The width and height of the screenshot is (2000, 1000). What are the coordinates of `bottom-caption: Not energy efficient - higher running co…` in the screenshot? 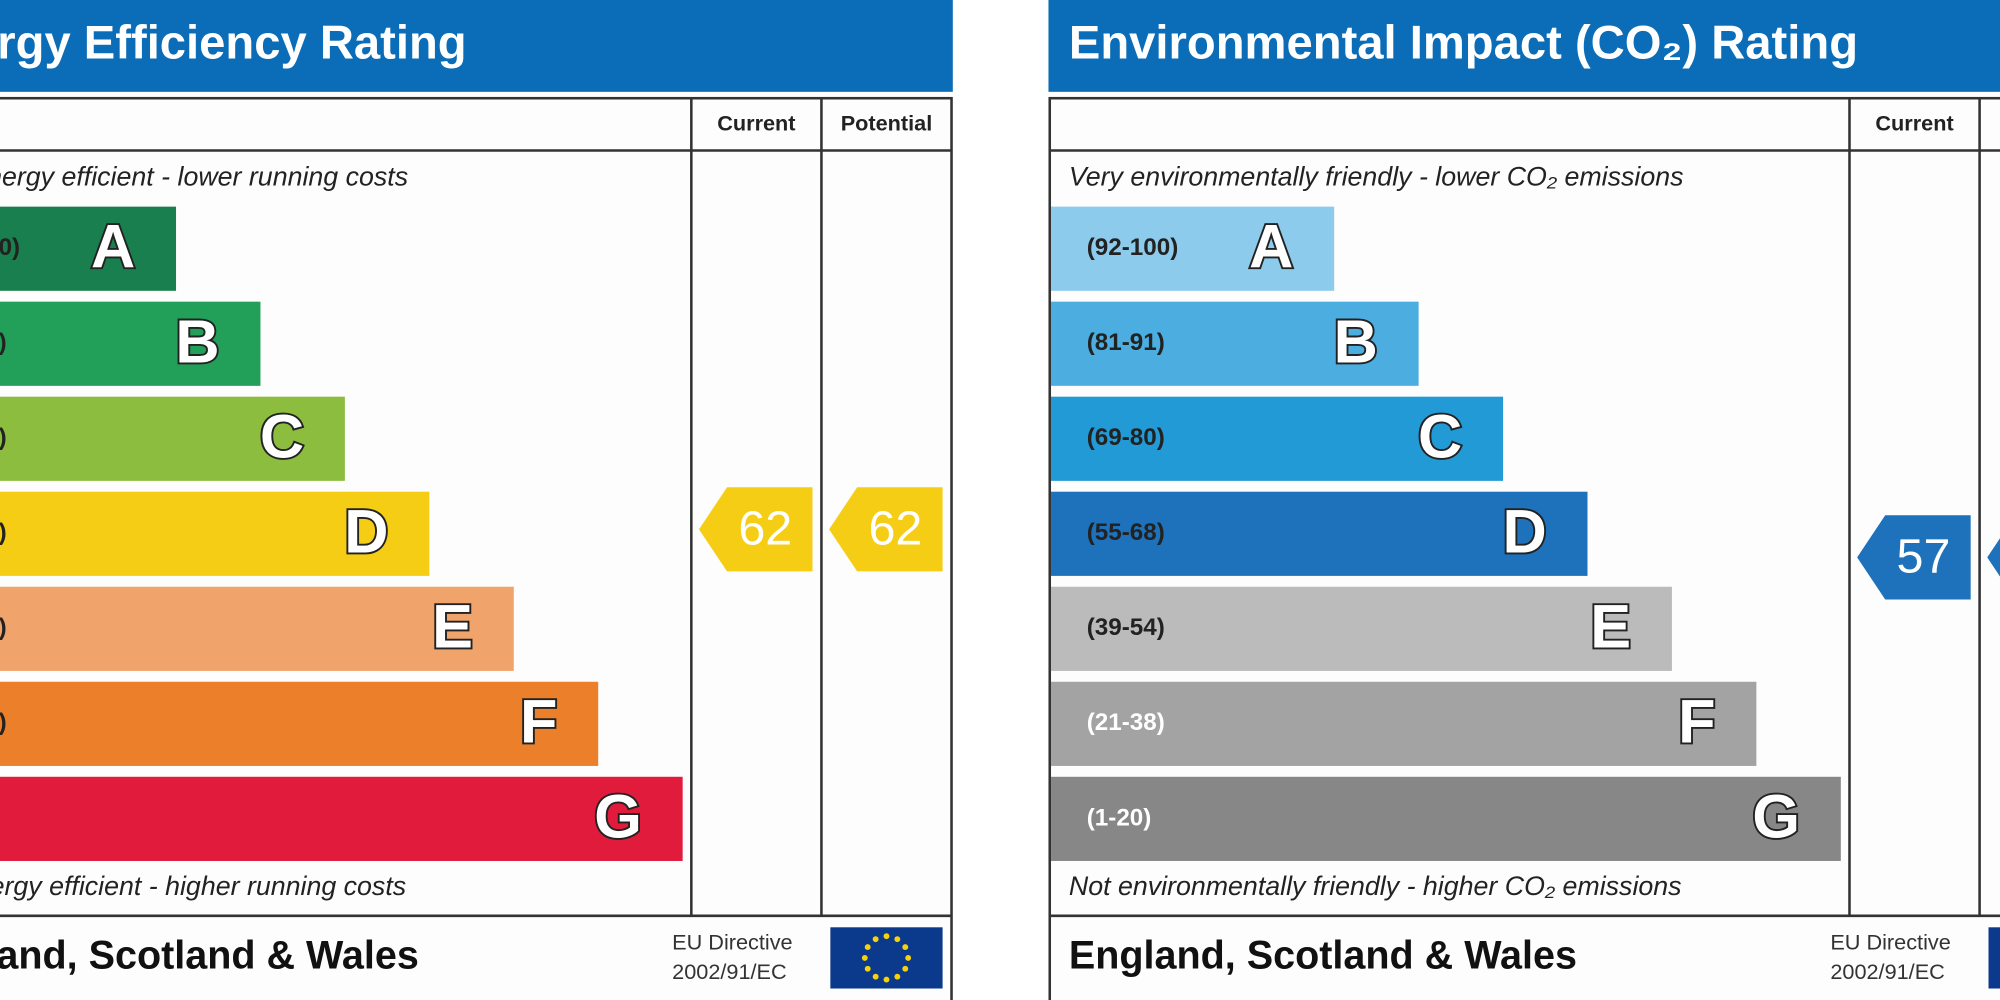 It's located at (203, 886).